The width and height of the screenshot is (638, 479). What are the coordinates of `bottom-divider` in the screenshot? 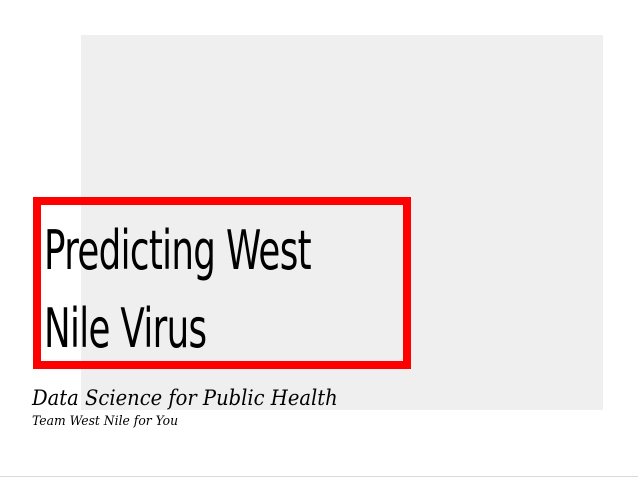 It's located at (319, 476).